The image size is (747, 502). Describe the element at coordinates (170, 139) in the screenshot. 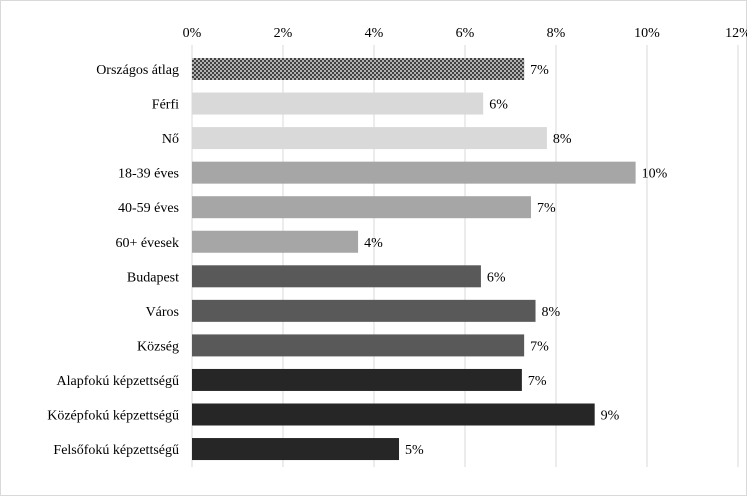

I see `category-label: Nő` at that location.